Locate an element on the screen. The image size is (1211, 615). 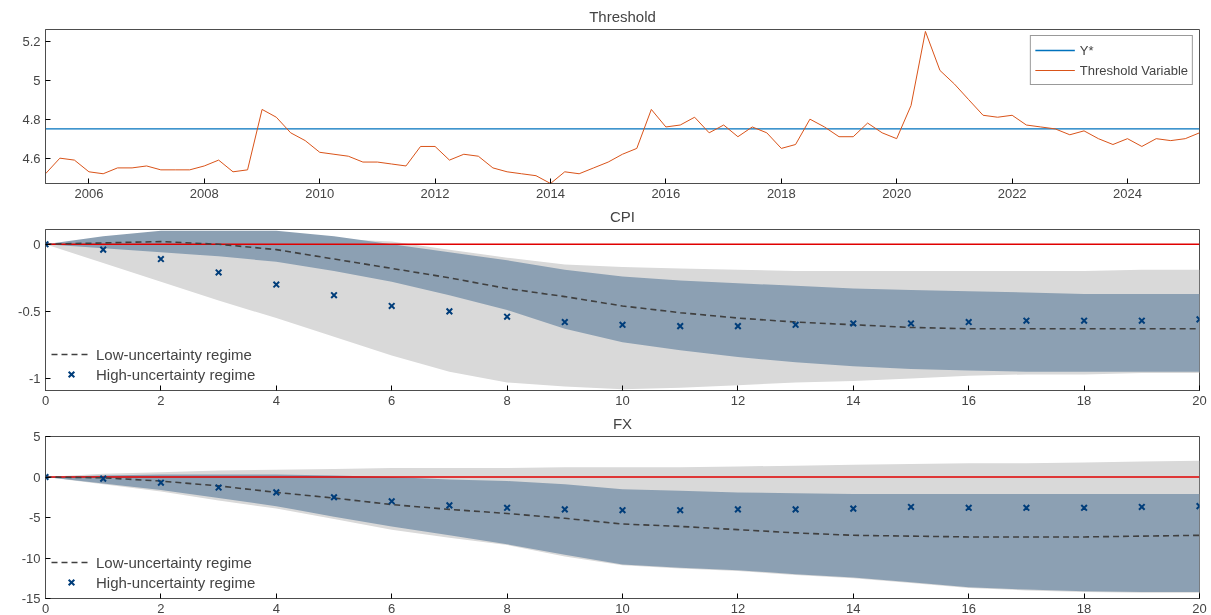
y-tick-label: -0.5 is located at coordinates (29, 311).